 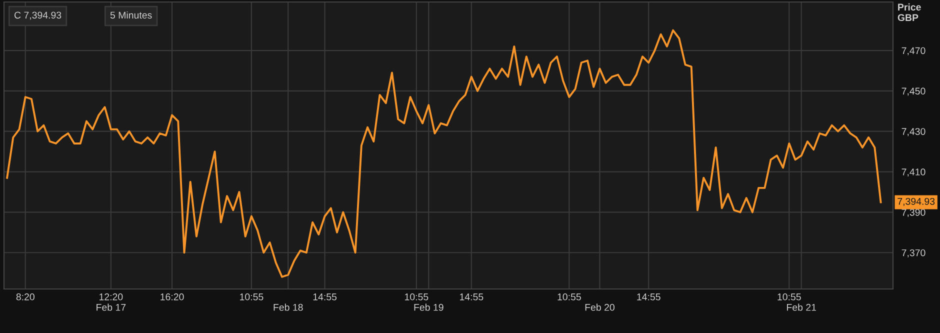 I want to click on x-tick-label: 8:20, so click(x=25, y=296).